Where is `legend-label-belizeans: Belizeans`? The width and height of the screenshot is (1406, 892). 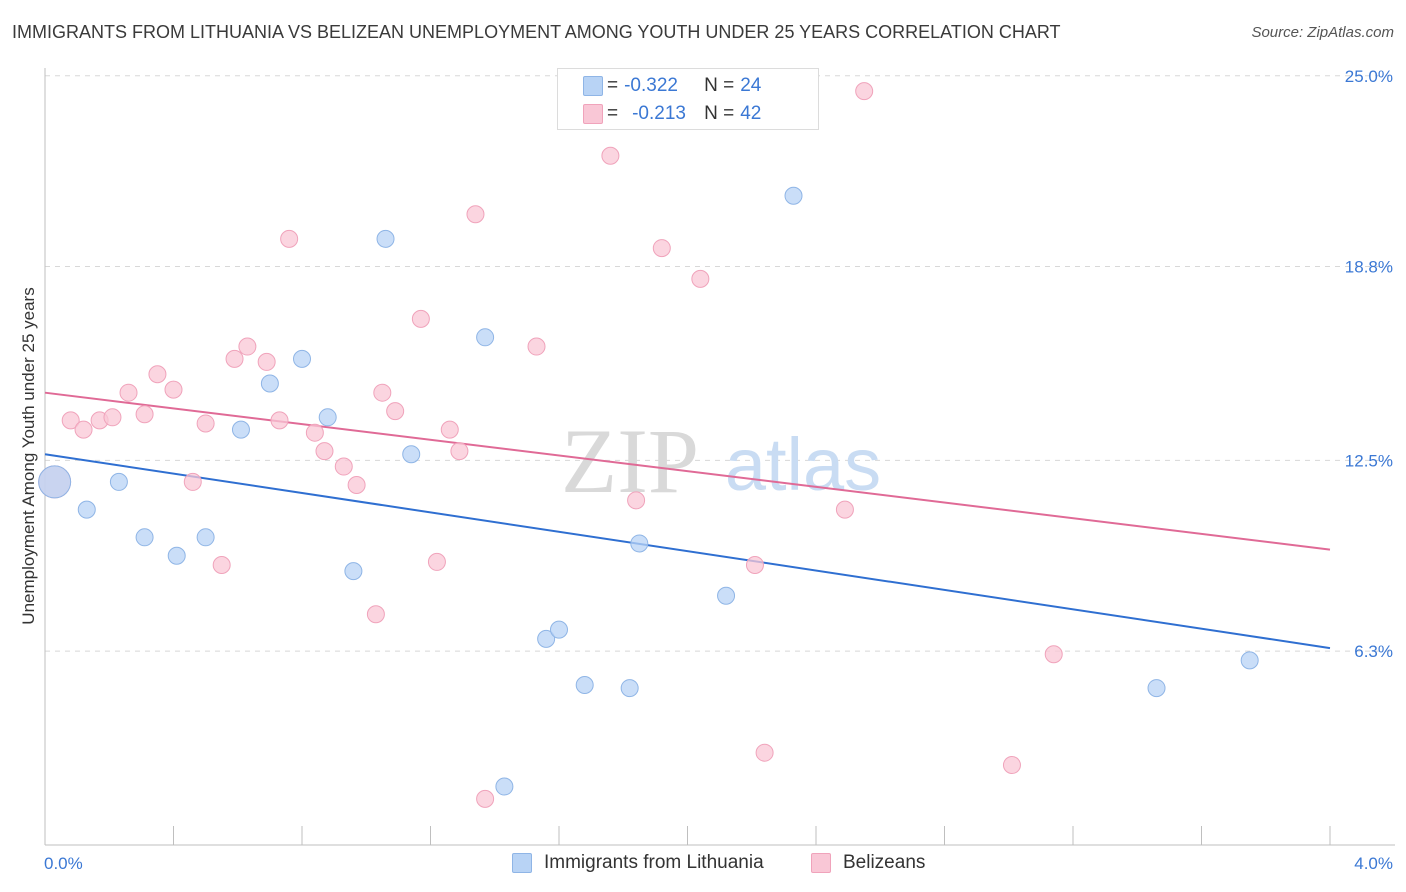
legend-label-belizeans: Belizeans is located at coordinates (884, 862).